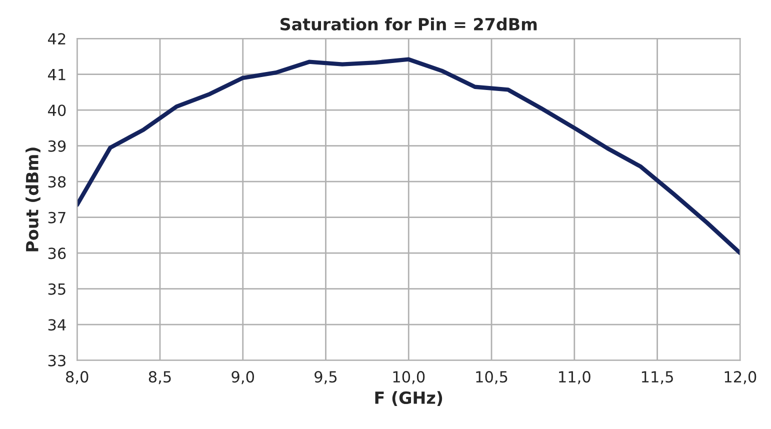 The width and height of the screenshot is (771, 429). What do you see at coordinates (57, 360) in the screenshot?
I see `y-tick-label: 33` at bounding box center [57, 360].